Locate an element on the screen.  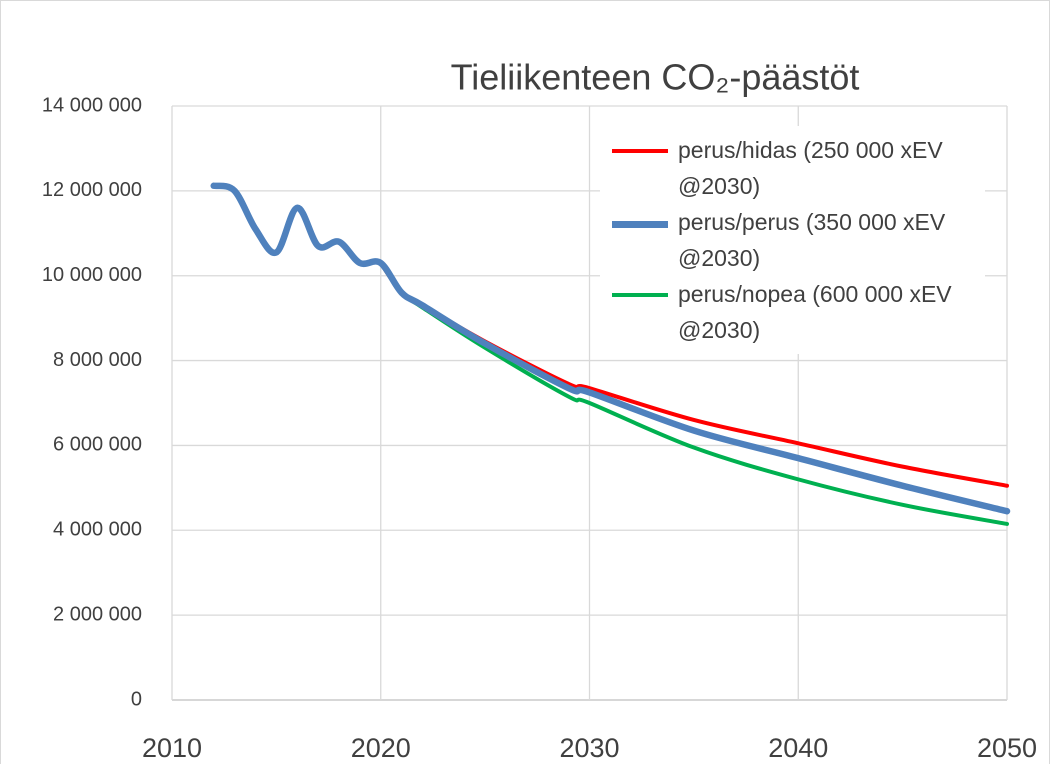
legend-label: perus/nopea (600 000 xEV @2030) is located at coordinates (815, 312).